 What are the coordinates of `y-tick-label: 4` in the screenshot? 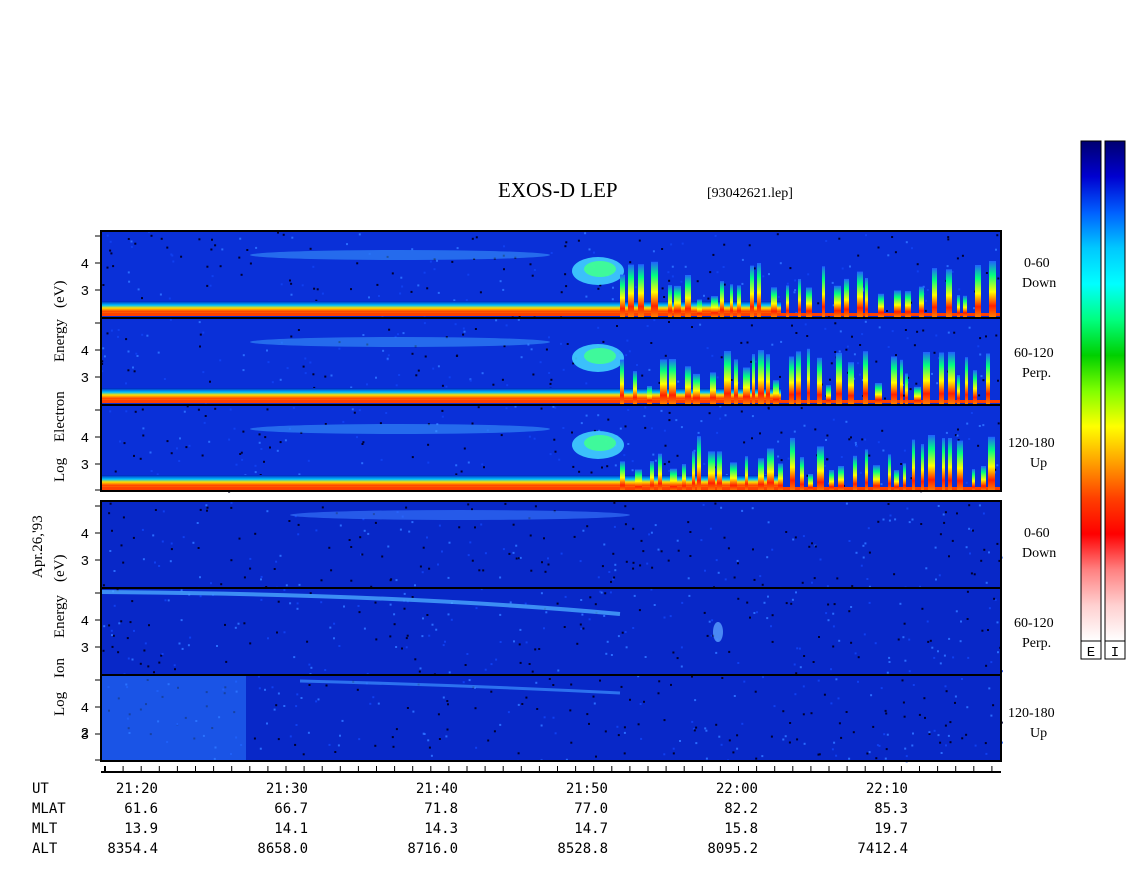 It's located at (85, 709).